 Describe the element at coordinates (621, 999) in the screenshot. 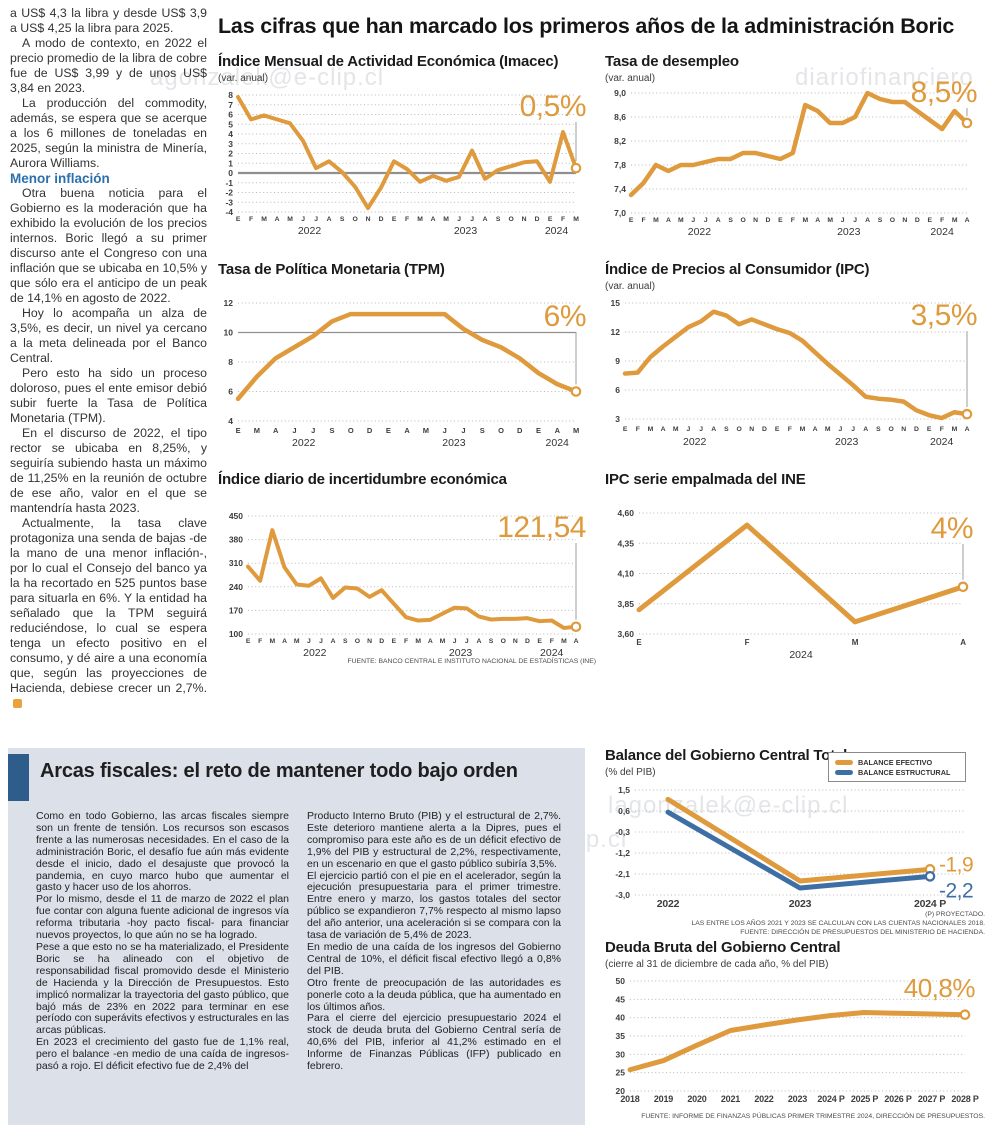

I see `svg-text: 45` at that location.